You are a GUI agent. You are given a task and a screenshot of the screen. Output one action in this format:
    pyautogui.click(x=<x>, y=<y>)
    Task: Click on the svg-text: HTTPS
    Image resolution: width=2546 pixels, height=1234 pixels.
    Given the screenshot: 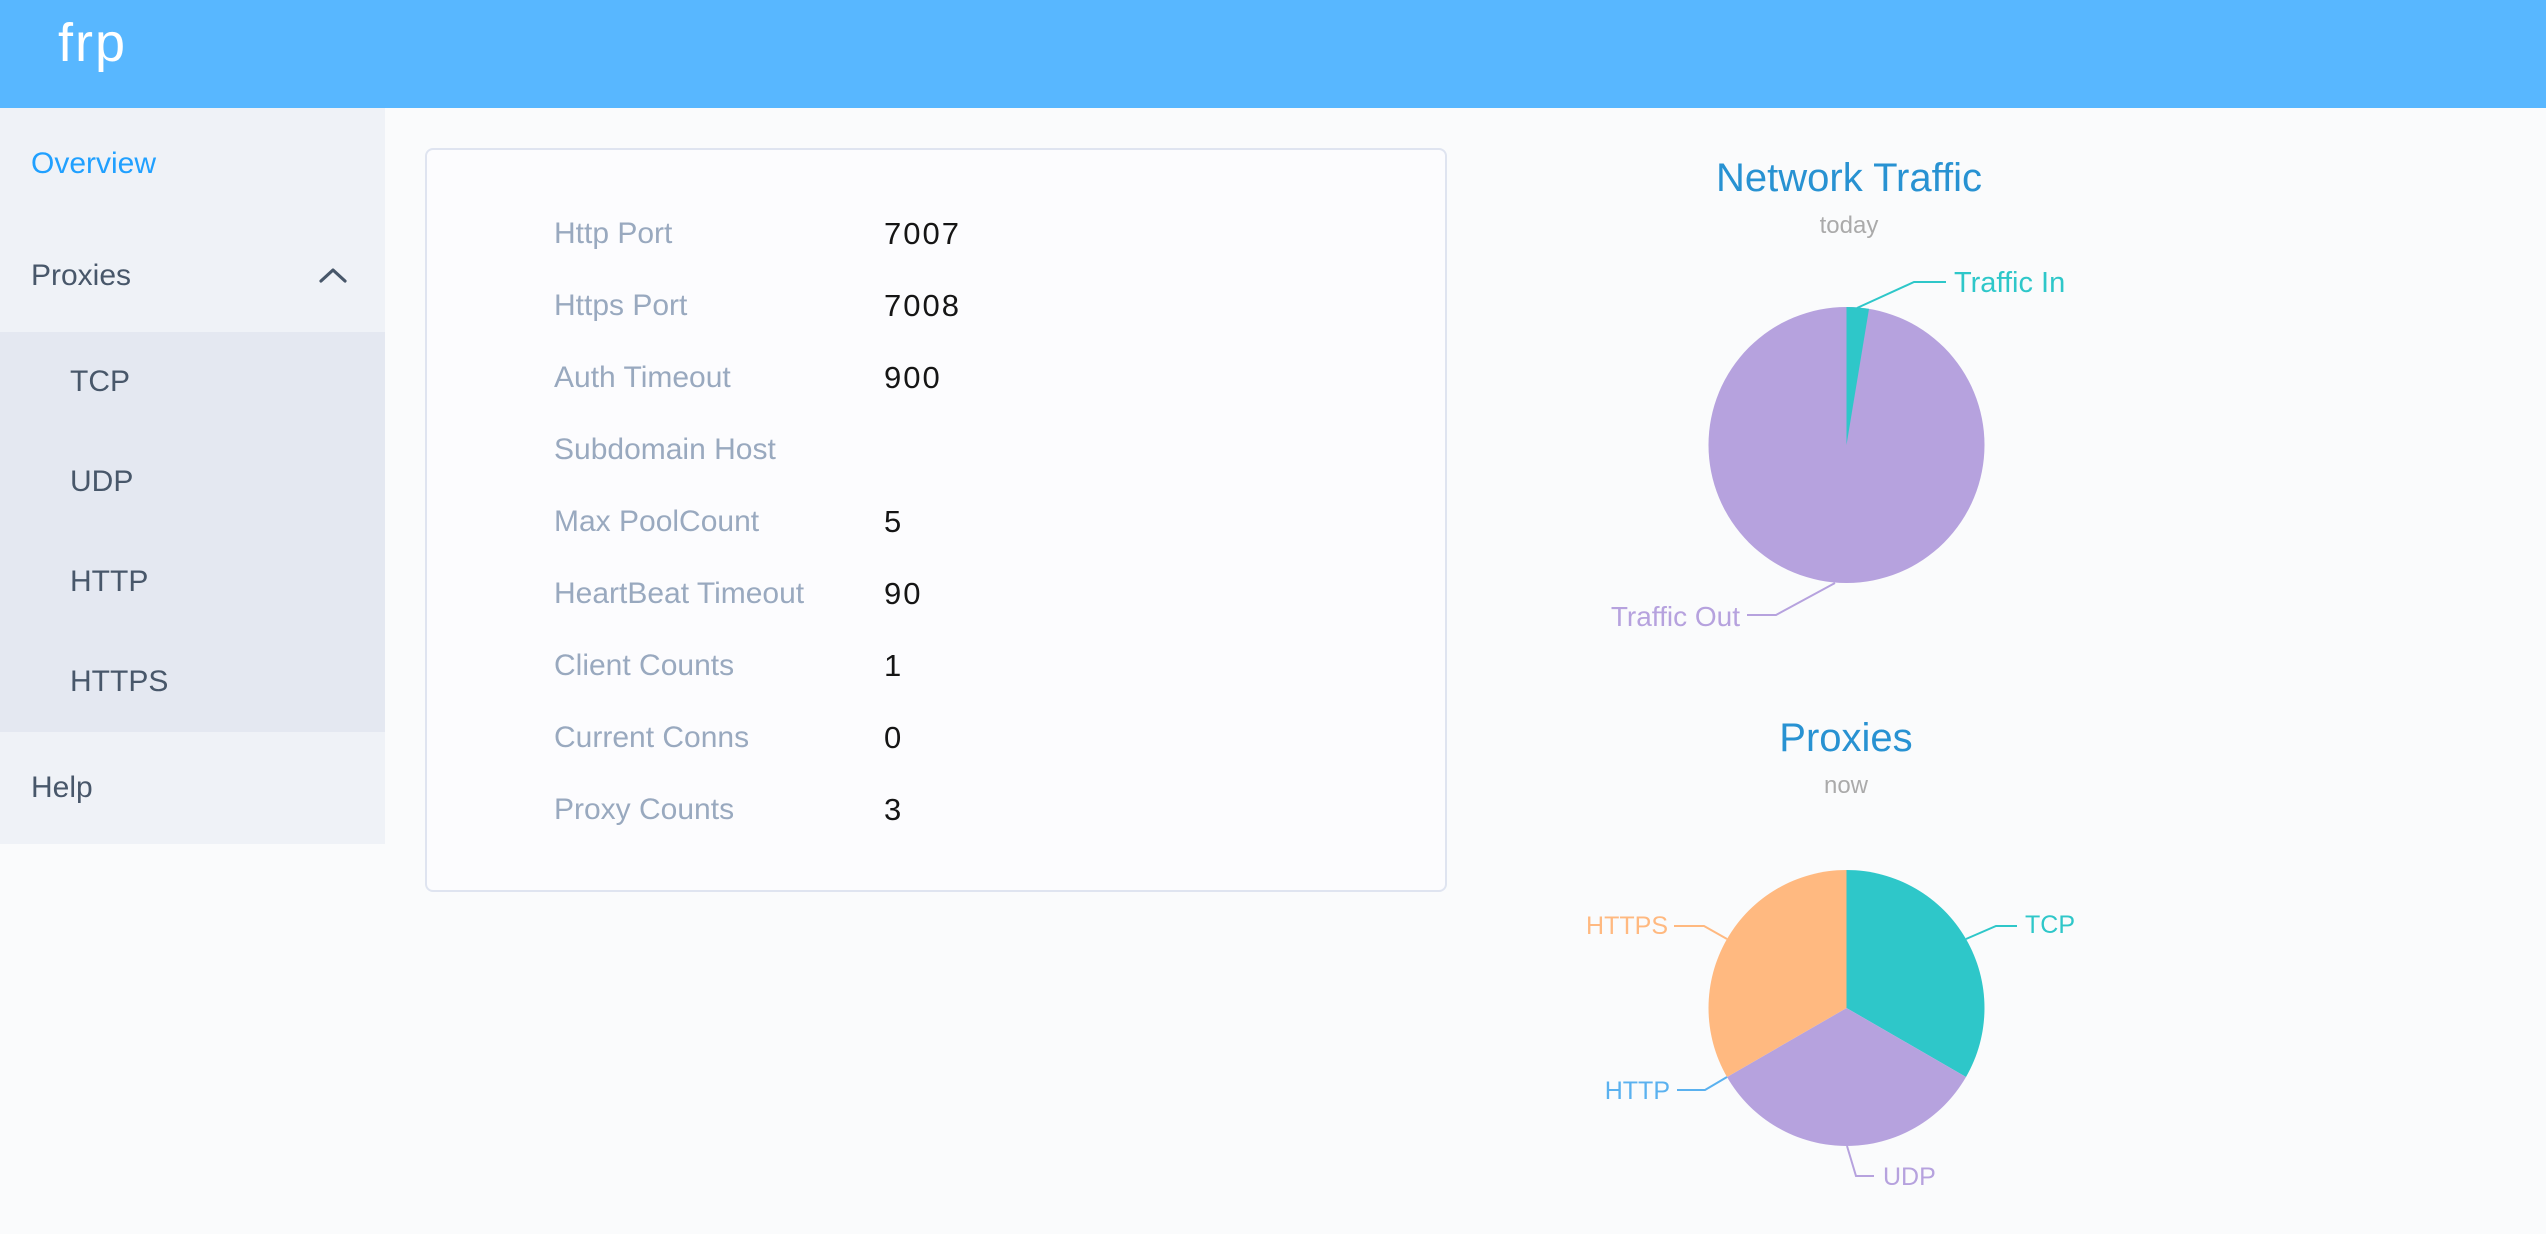 What is the action you would take?
    pyautogui.click(x=1627, y=926)
    